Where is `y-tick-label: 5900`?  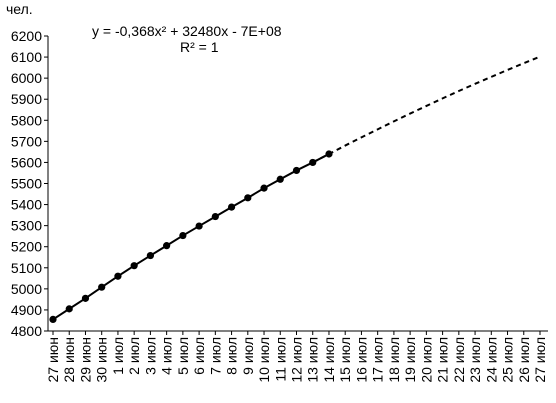 y-tick-label: 5900 is located at coordinates (26, 99).